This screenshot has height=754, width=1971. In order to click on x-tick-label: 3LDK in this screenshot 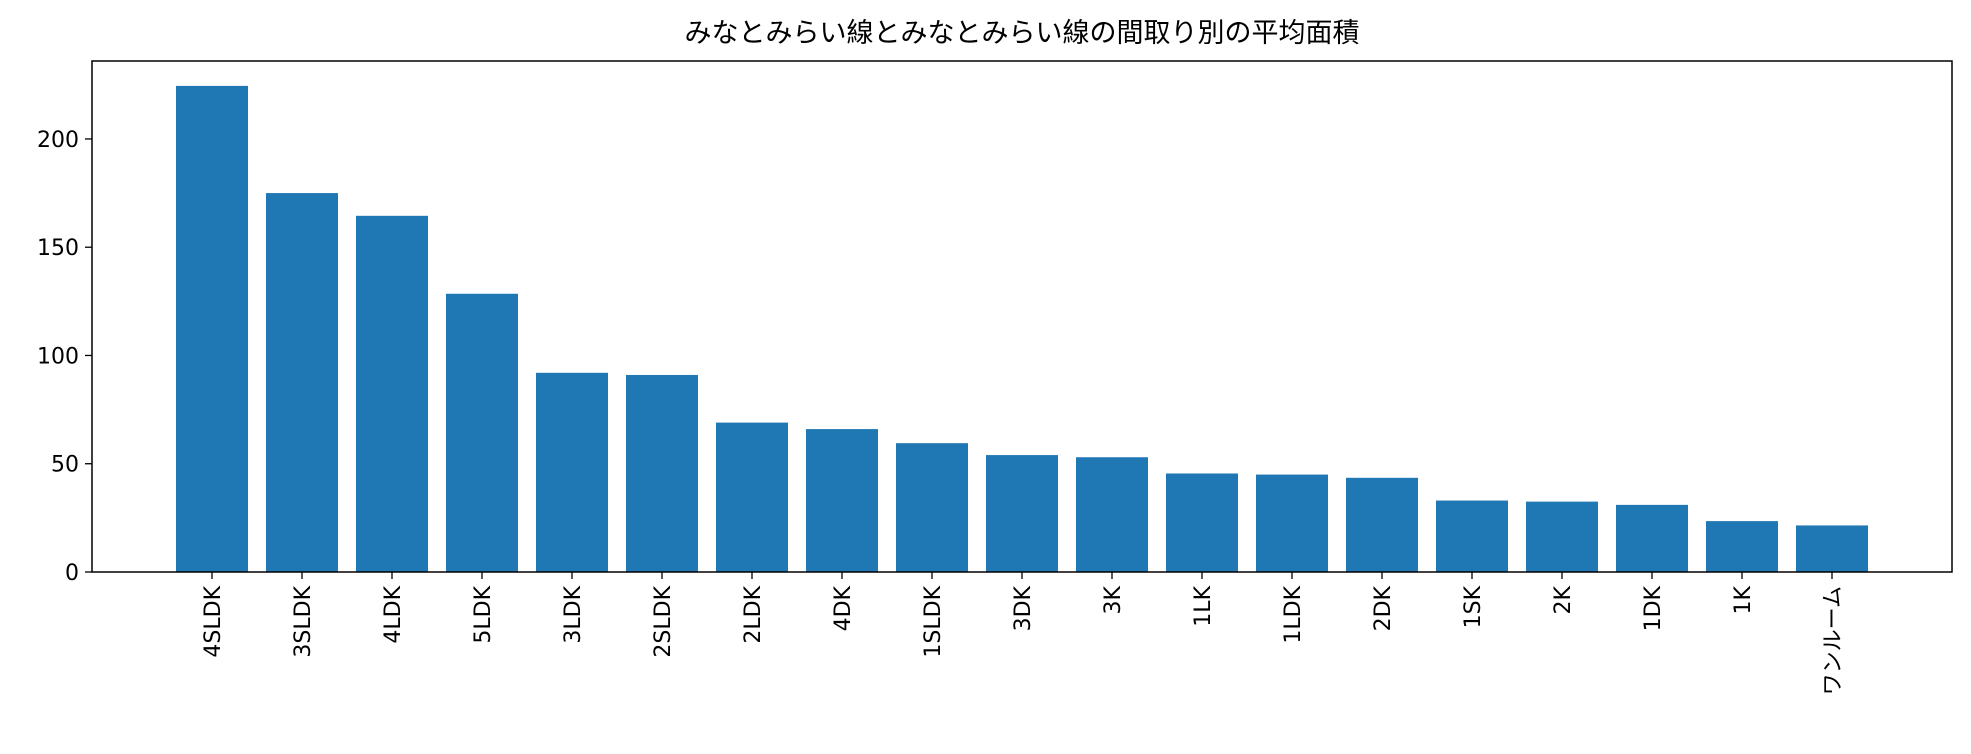, I will do `click(573, 614)`.